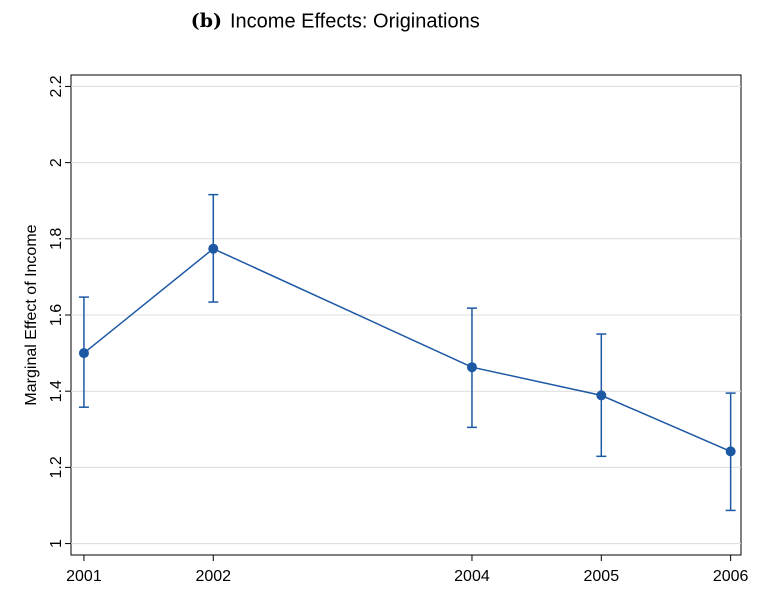  What do you see at coordinates (56, 162) in the screenshot?
I see `y-tick-label: 2` at bounding box center [56, 162].